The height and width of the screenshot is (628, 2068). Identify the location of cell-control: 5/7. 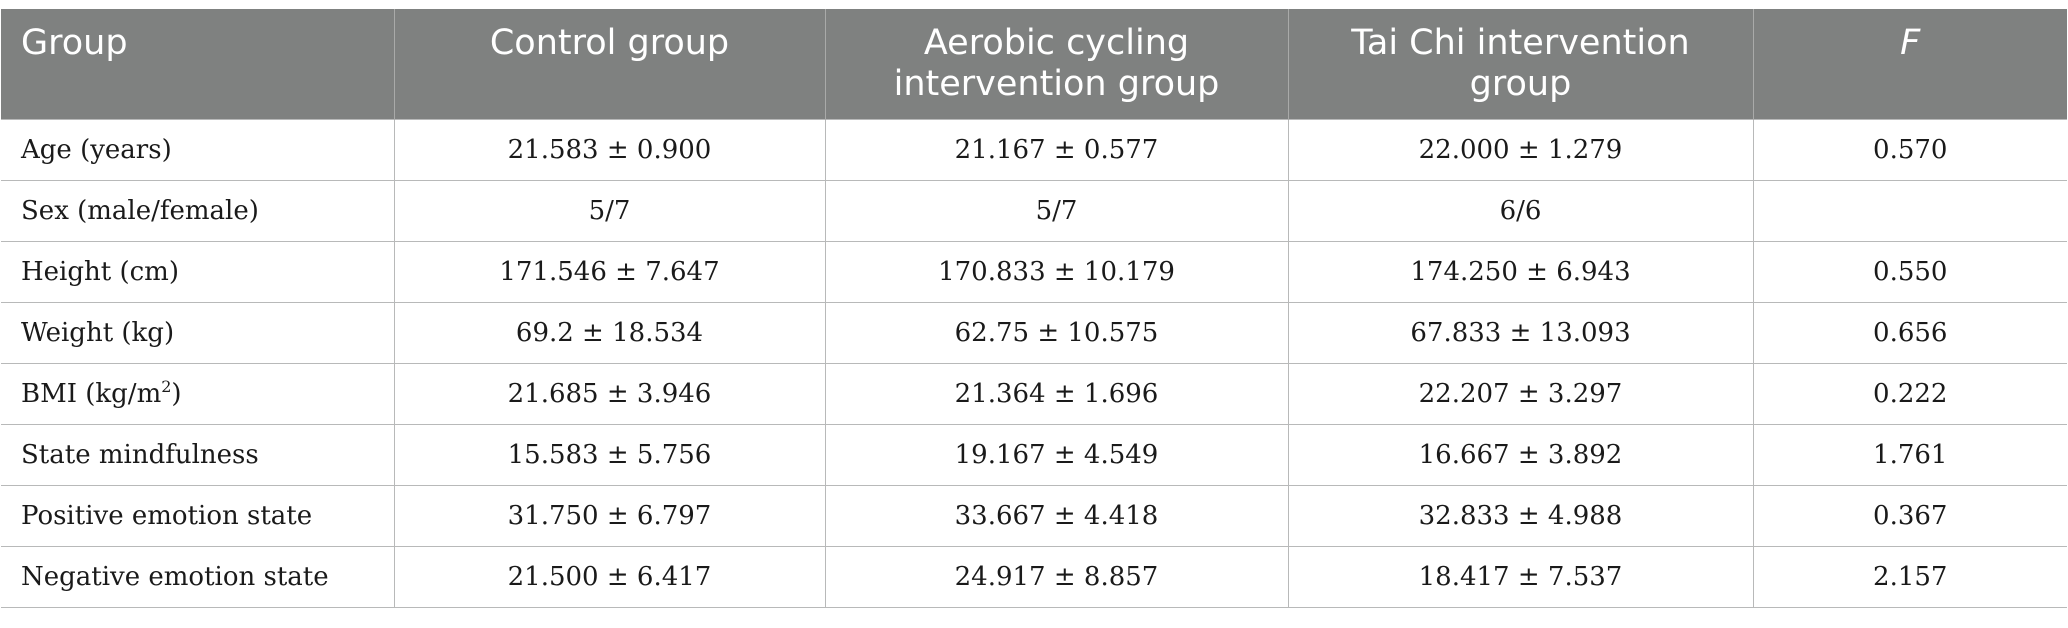
(609, 210).